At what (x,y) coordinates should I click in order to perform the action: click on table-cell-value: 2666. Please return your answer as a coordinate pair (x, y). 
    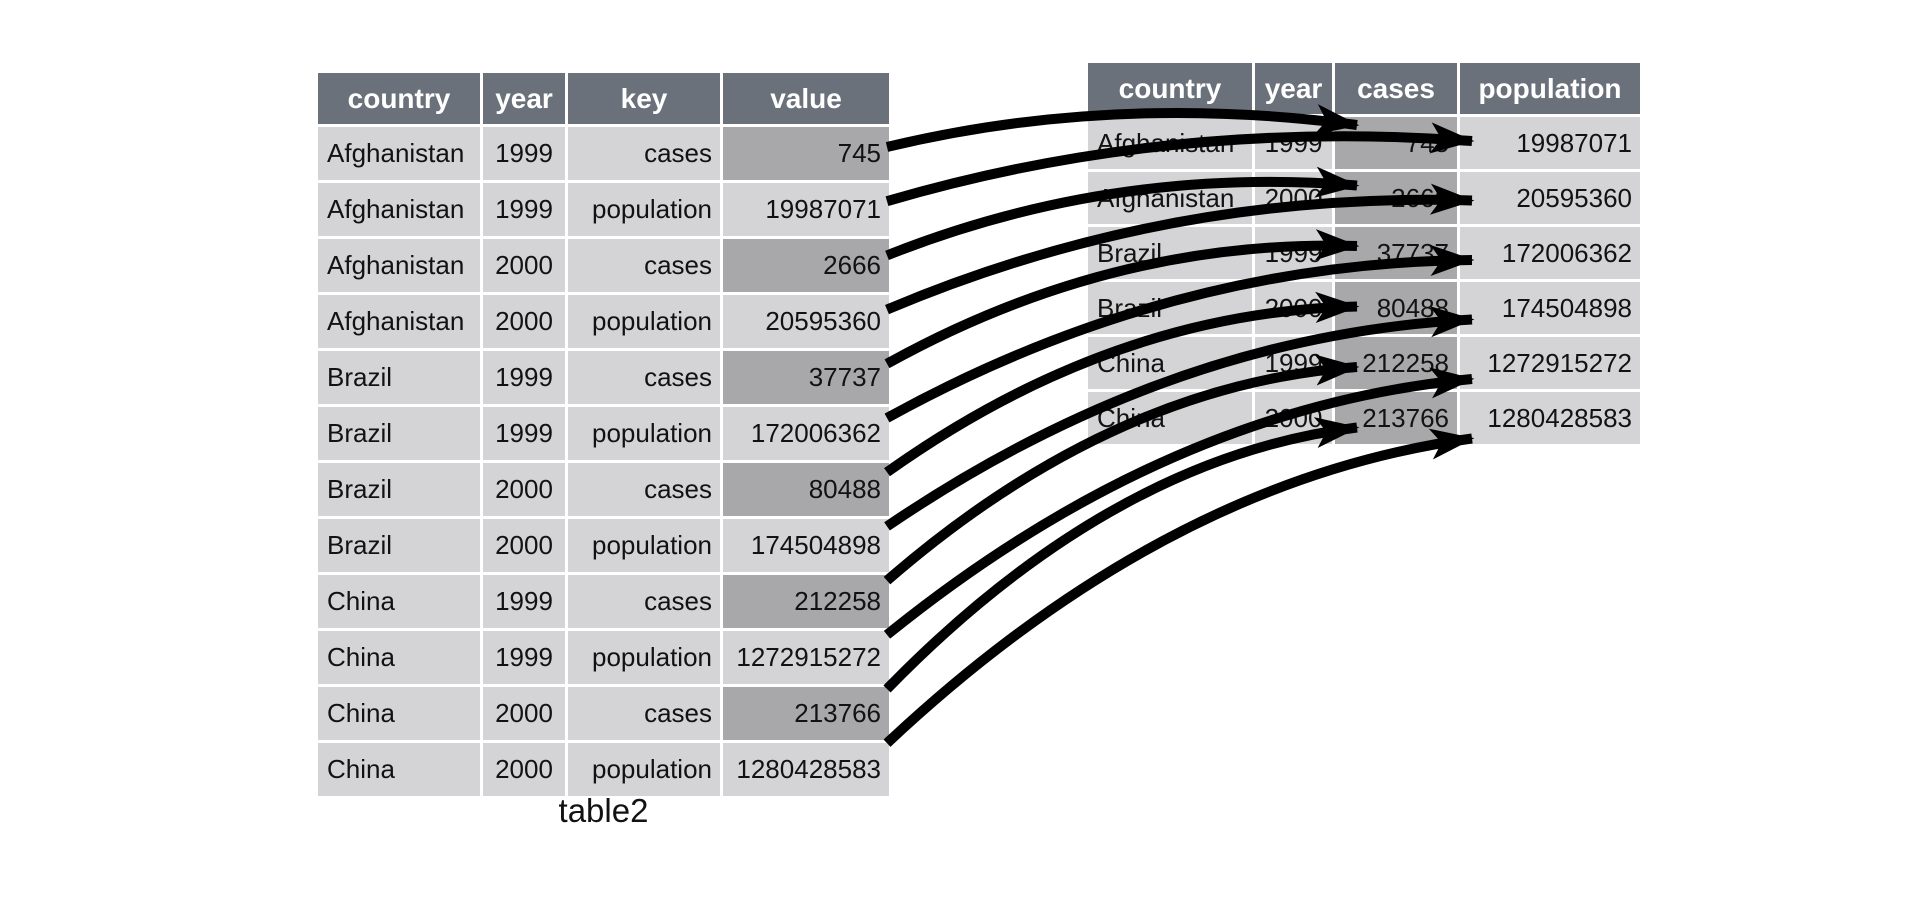
    Looking at the image, I should click on (806, 265).